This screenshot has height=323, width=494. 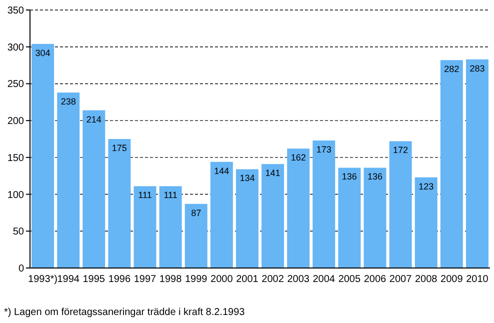 What do you see at coordinates (452, 279) in the screenshot?
I see `x-tick-label: 2009` at bounding box center [452, 279].